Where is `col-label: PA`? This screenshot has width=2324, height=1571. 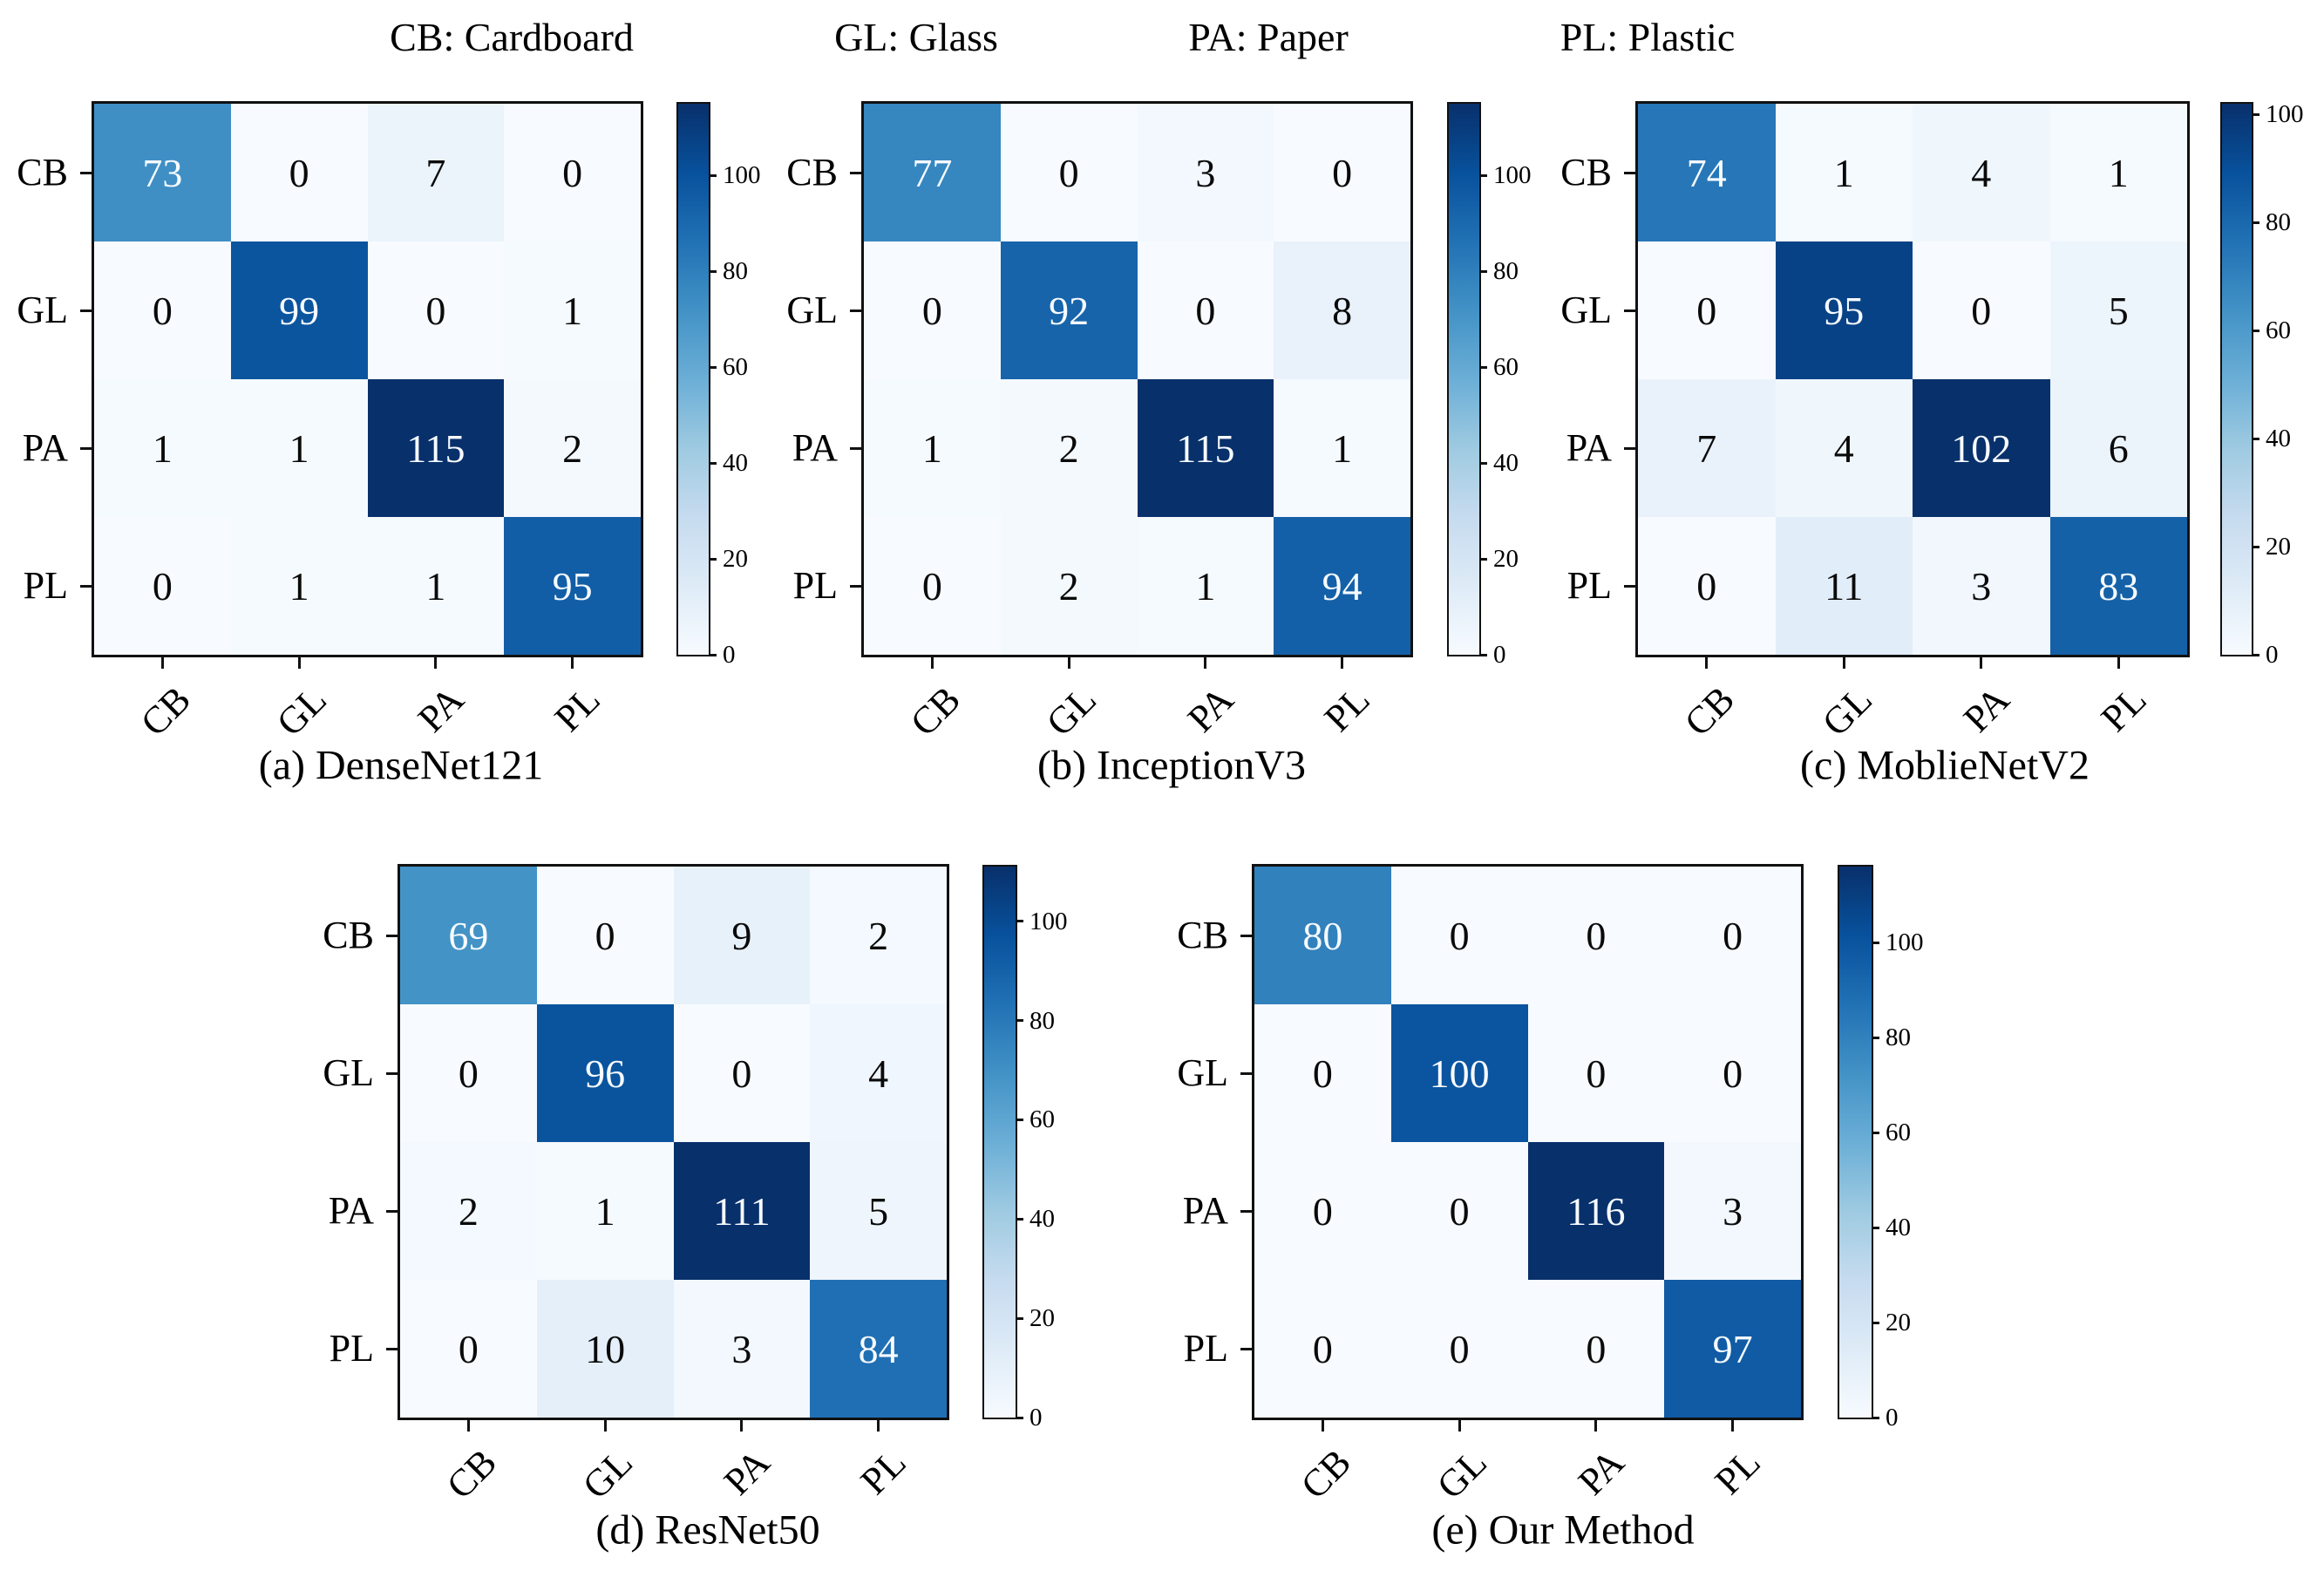 col-label: PA is located at coordinates (1210, 709).